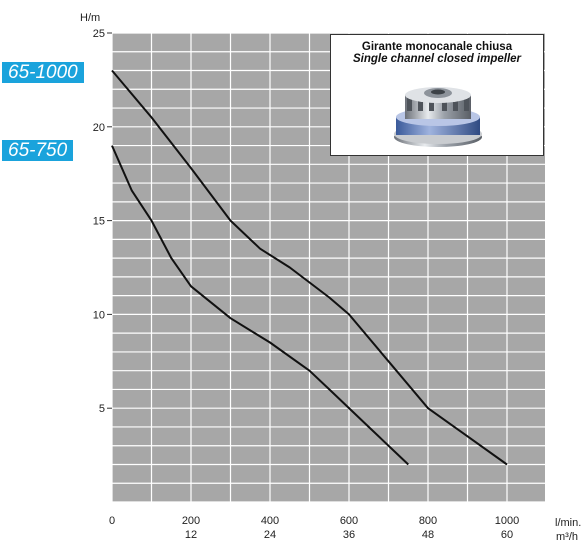  What do you see at coordinates (112, 521) in the screenshot?
I see `x-tick-label: 0` at bounding box center [112, 521].